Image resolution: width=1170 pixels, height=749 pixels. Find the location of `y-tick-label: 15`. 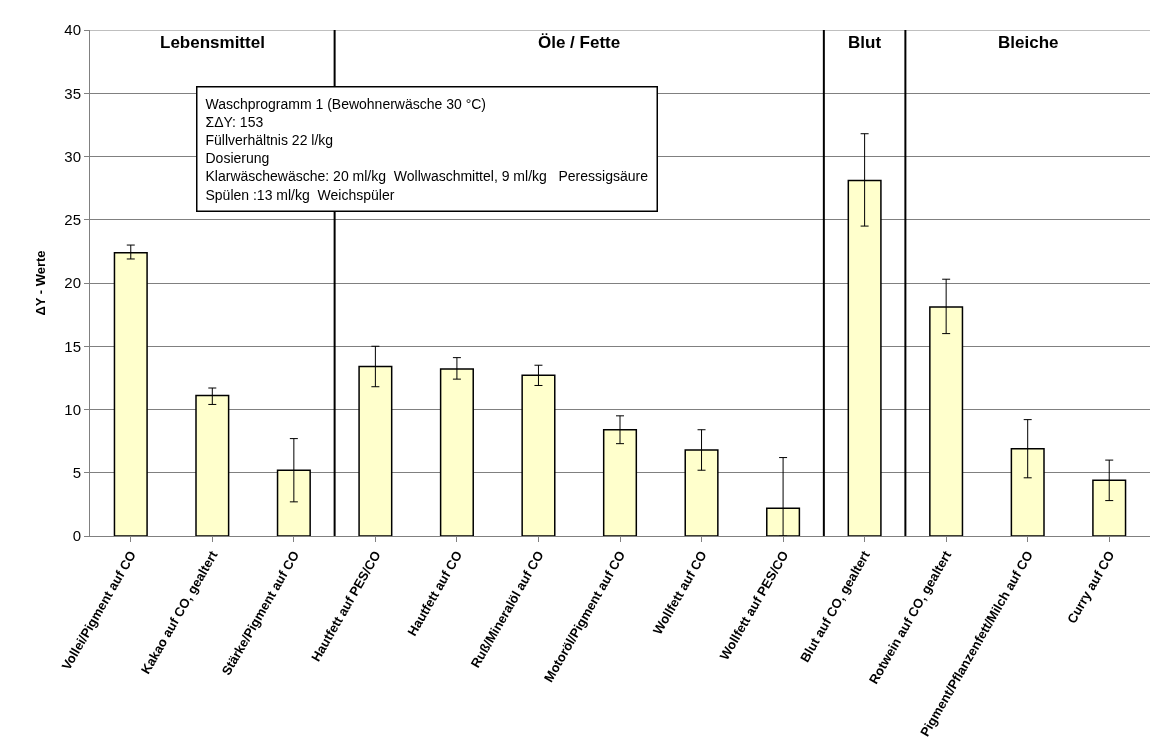

y-tick-label: 15 is located at coordinates (72, 346).